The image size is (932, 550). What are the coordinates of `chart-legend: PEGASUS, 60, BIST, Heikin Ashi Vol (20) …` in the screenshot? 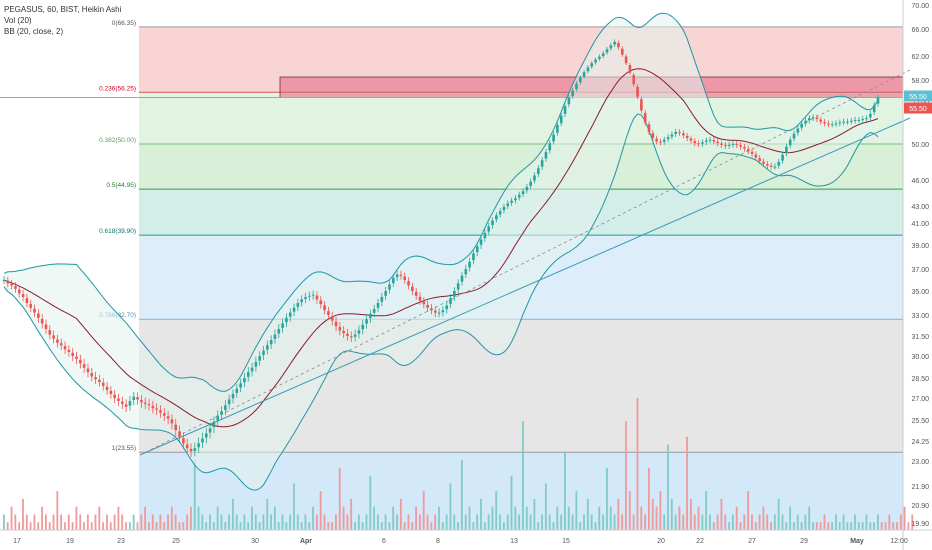 It's located at (62, 20).